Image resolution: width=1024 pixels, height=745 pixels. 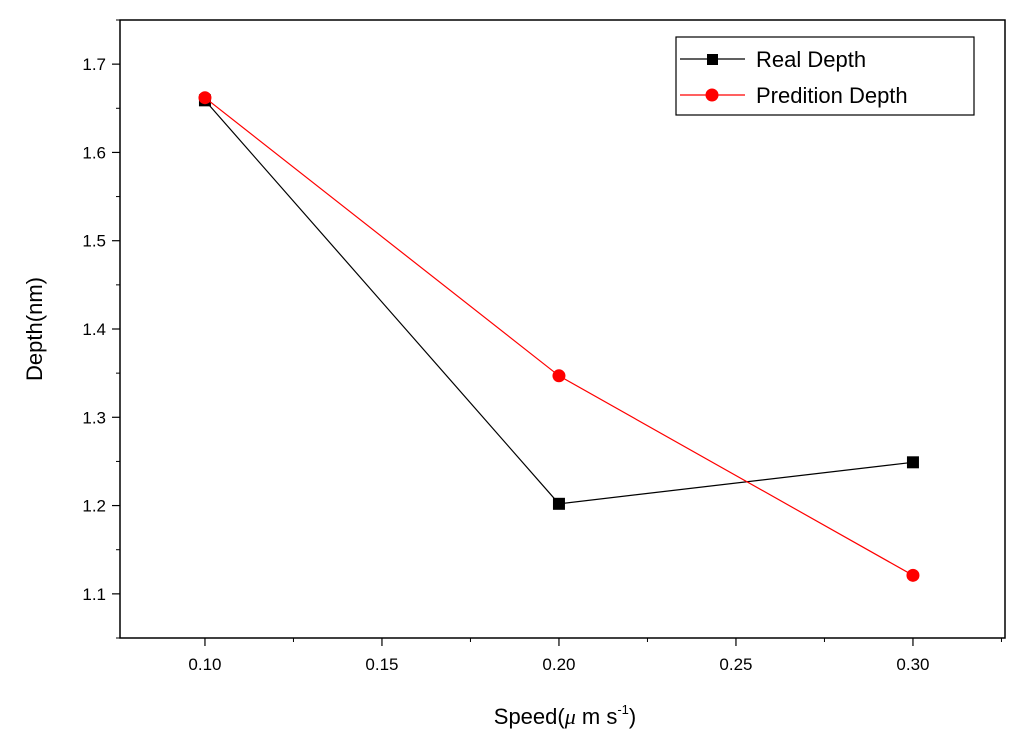 I want to click on legend-label-predition-depth: Predition Depth, so click(x=832, y=95).